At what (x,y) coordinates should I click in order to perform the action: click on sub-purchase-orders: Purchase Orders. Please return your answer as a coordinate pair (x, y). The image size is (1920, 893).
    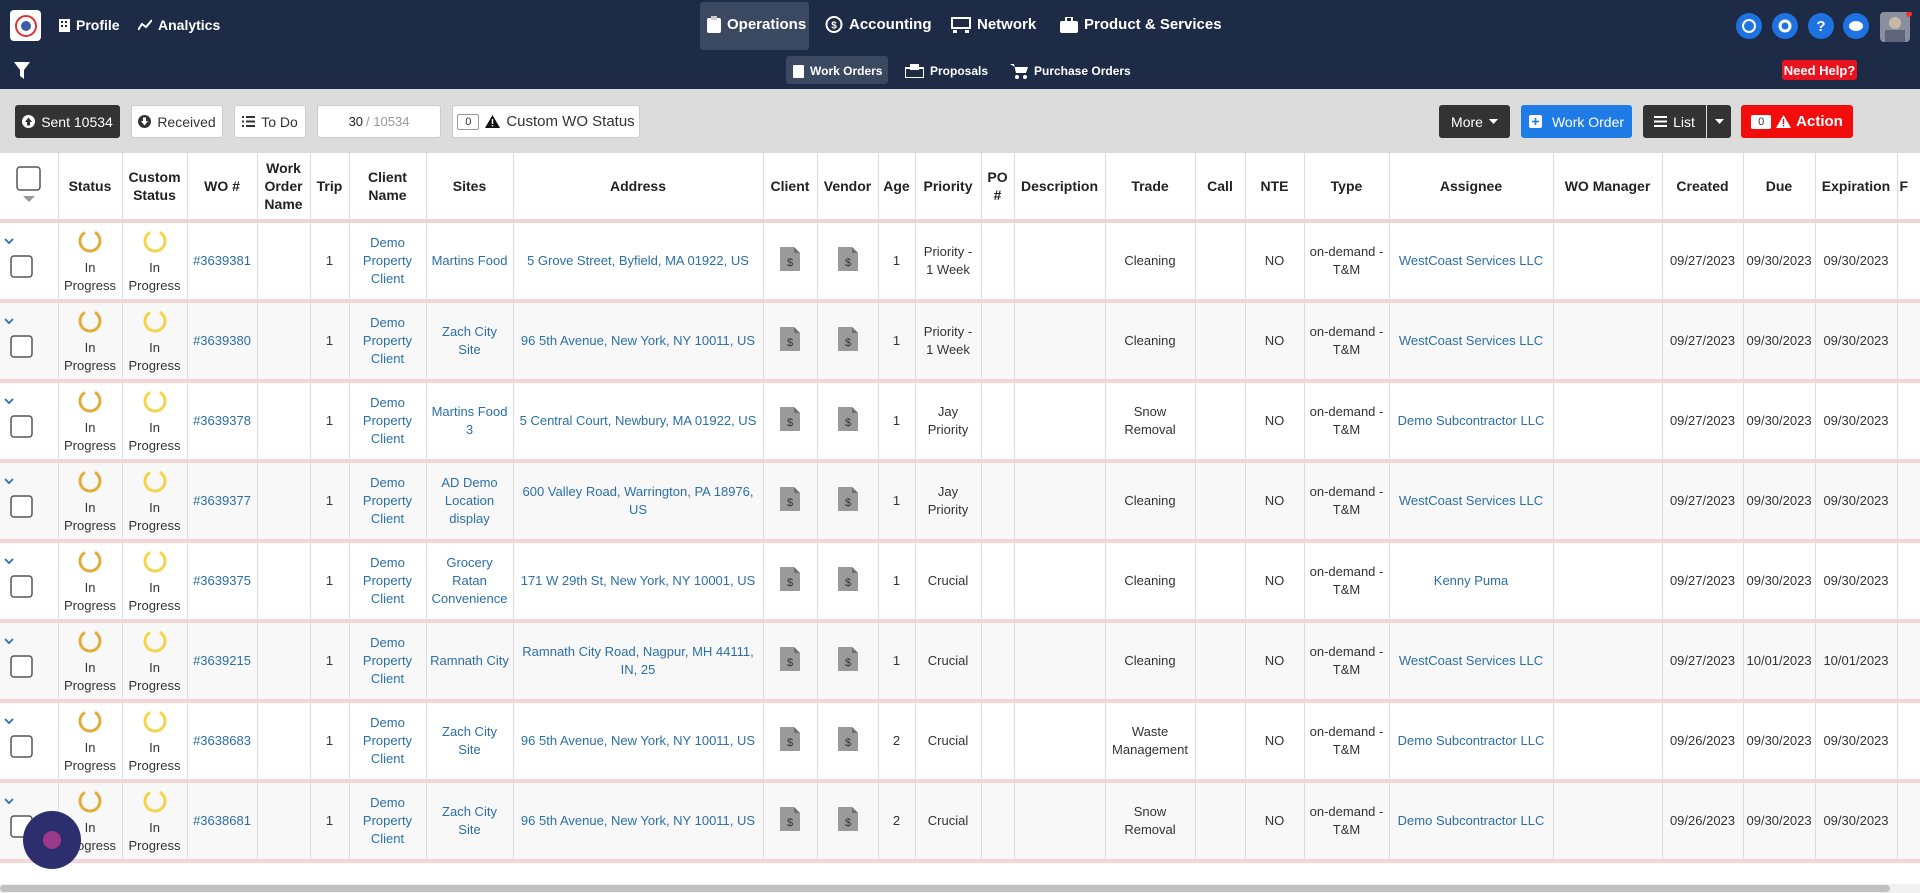
    Looking at the image, I should click on (1070, 71).